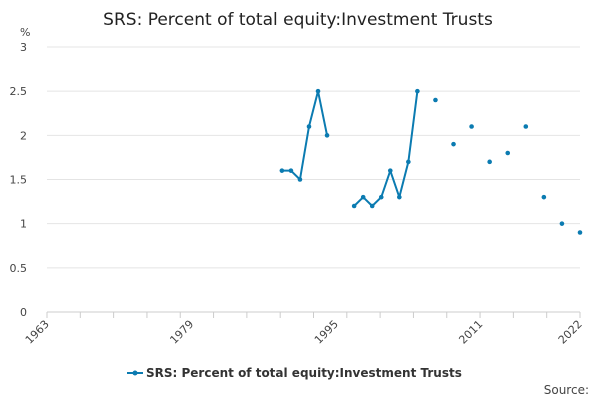 The width and height of the screenshot is (600, 400). I want to click on y-tick-label: 1, so click(23, 224).